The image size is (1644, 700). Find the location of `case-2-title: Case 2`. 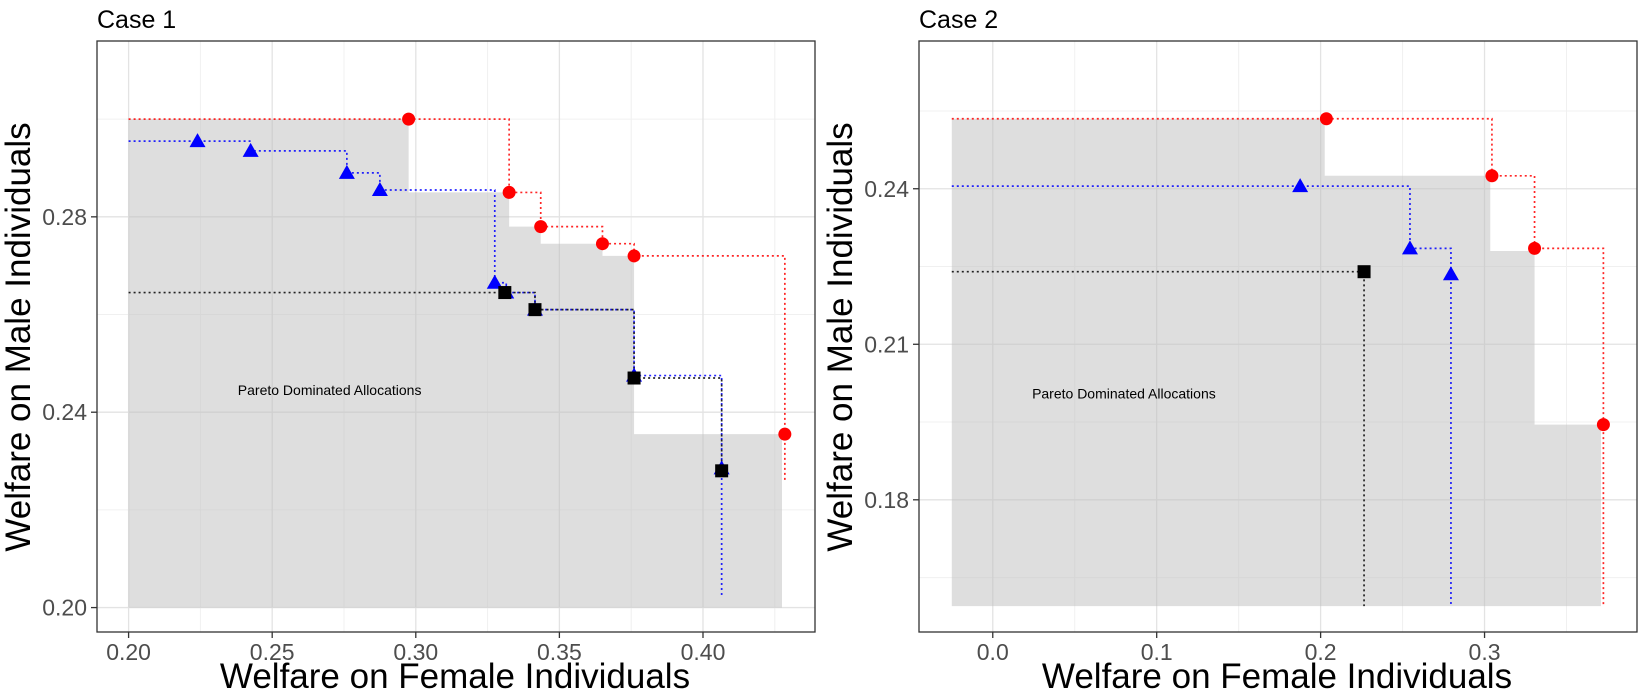

case-2-title: Case 2 is located at coordinates (958, 20).